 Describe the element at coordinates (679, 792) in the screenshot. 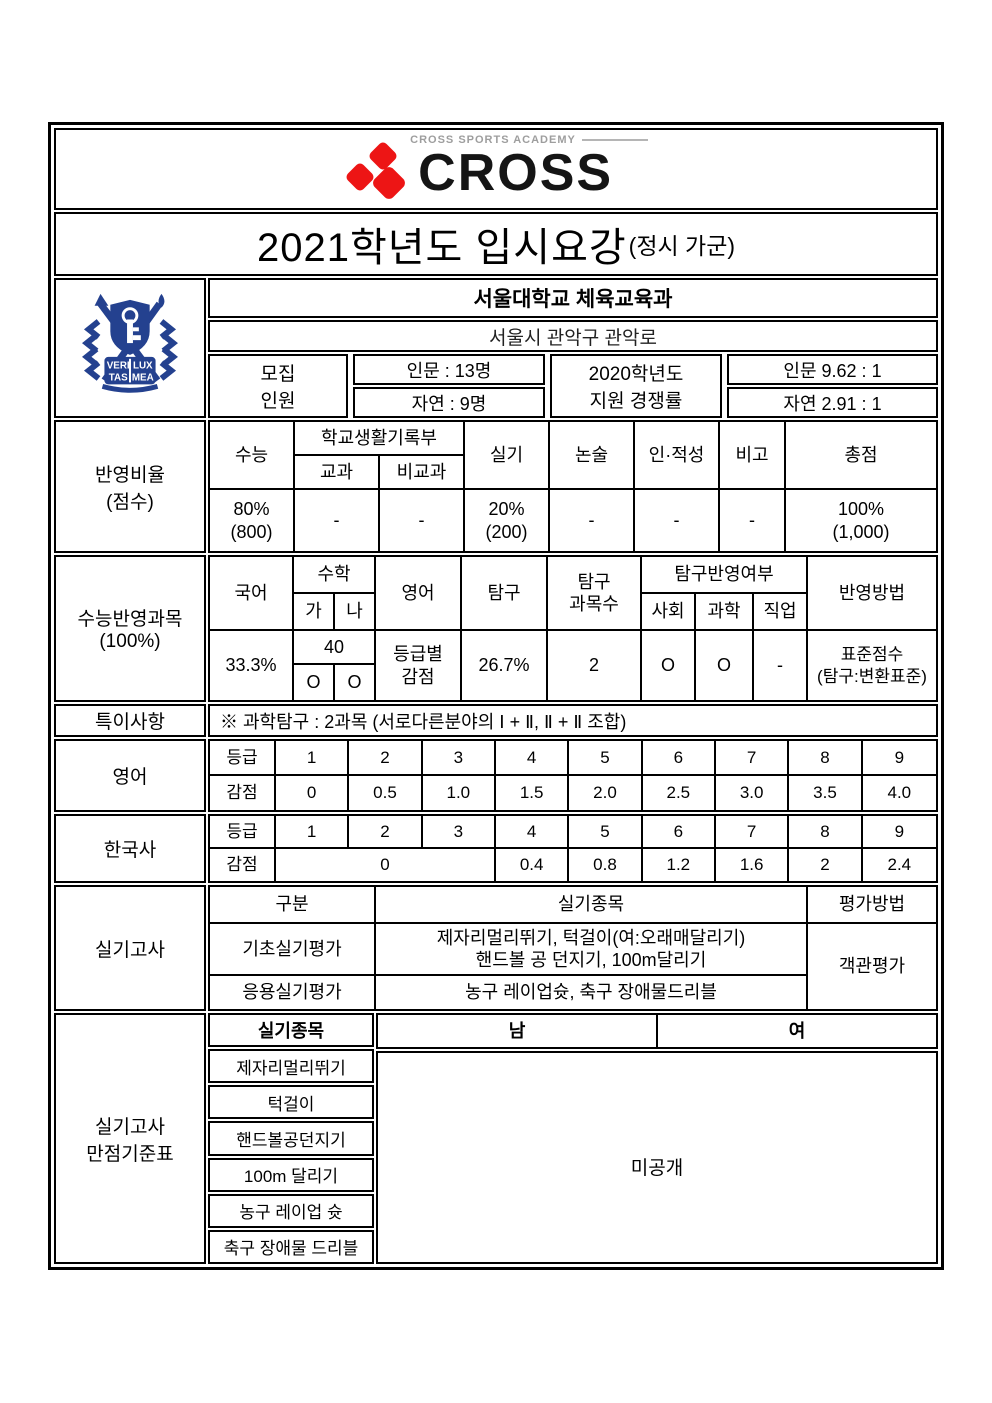

I see `deduction-cell: 2.5` at that location.